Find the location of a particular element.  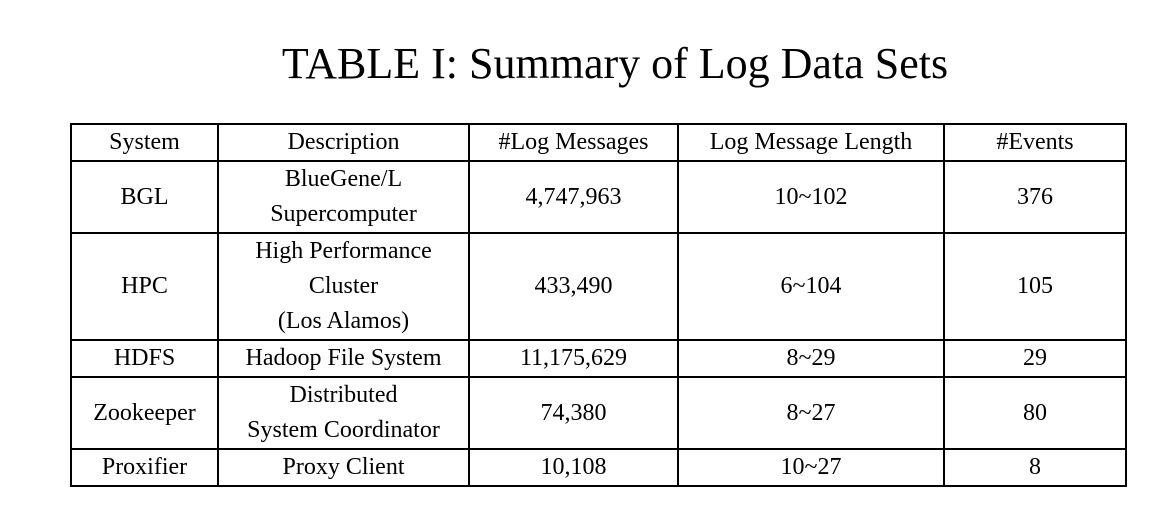

cell-events: 376 is located at coordinates (1035, 197).